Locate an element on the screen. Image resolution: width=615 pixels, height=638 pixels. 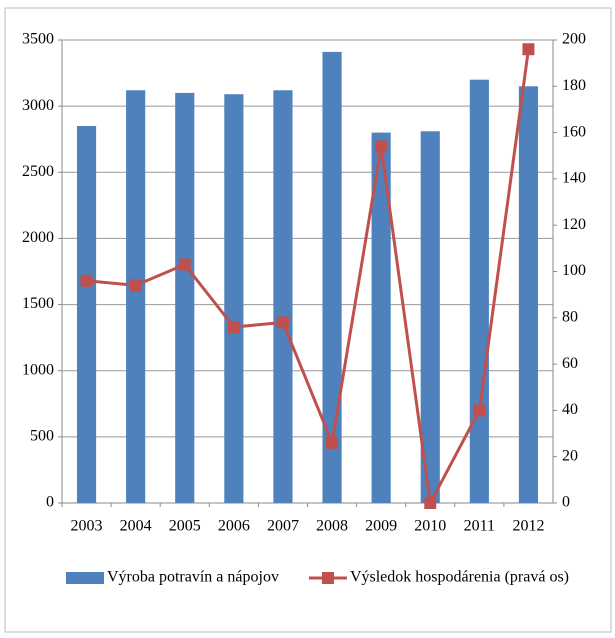
x-tick-label: 2006 is located at coordinates (234, 526).